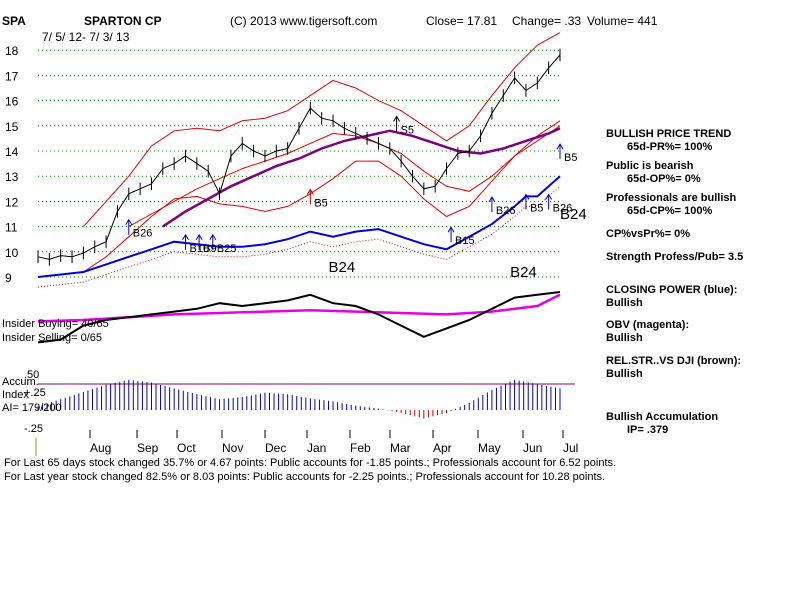  What do you see at coordinates (648, 234) in the screenshot?
I see `cp-vs-pr: CP%vsPr%= 0%` at bounding box center [648, 234].